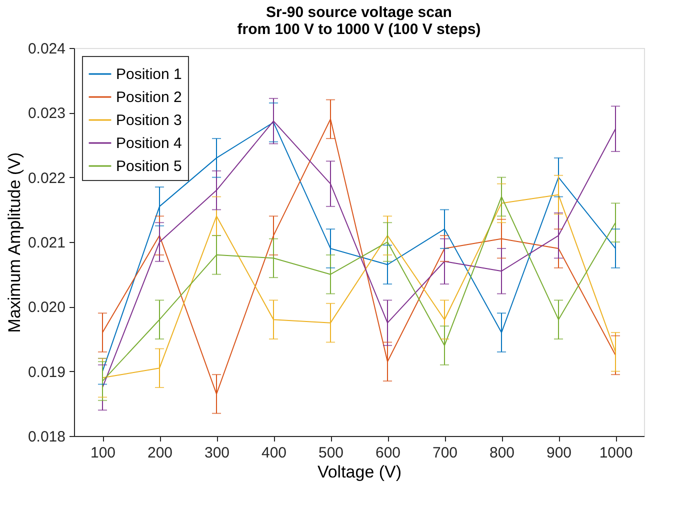 Image resolution: width=680 pixels, height=513 pixels. Describe the element at coordinates (559, 453) in the screenshot. I see `x-tick-label: 900` at that location.